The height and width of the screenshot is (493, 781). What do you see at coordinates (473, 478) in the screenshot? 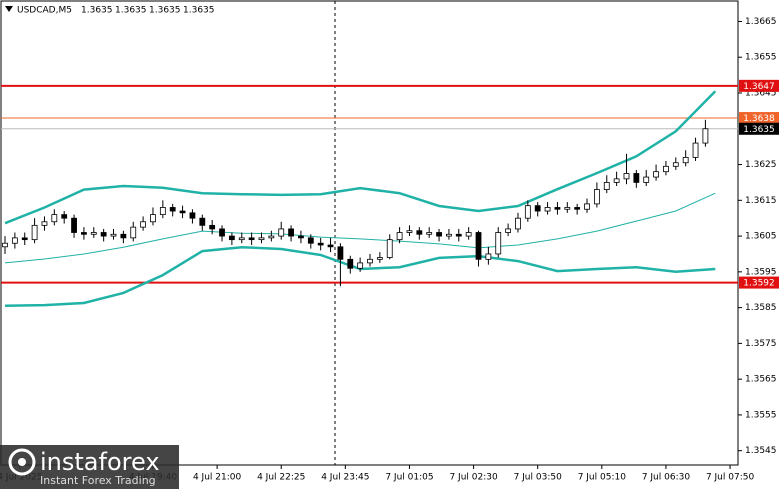
I see `x-tick-label: 7 Jul 02:30` at bounding box center [473, 478].